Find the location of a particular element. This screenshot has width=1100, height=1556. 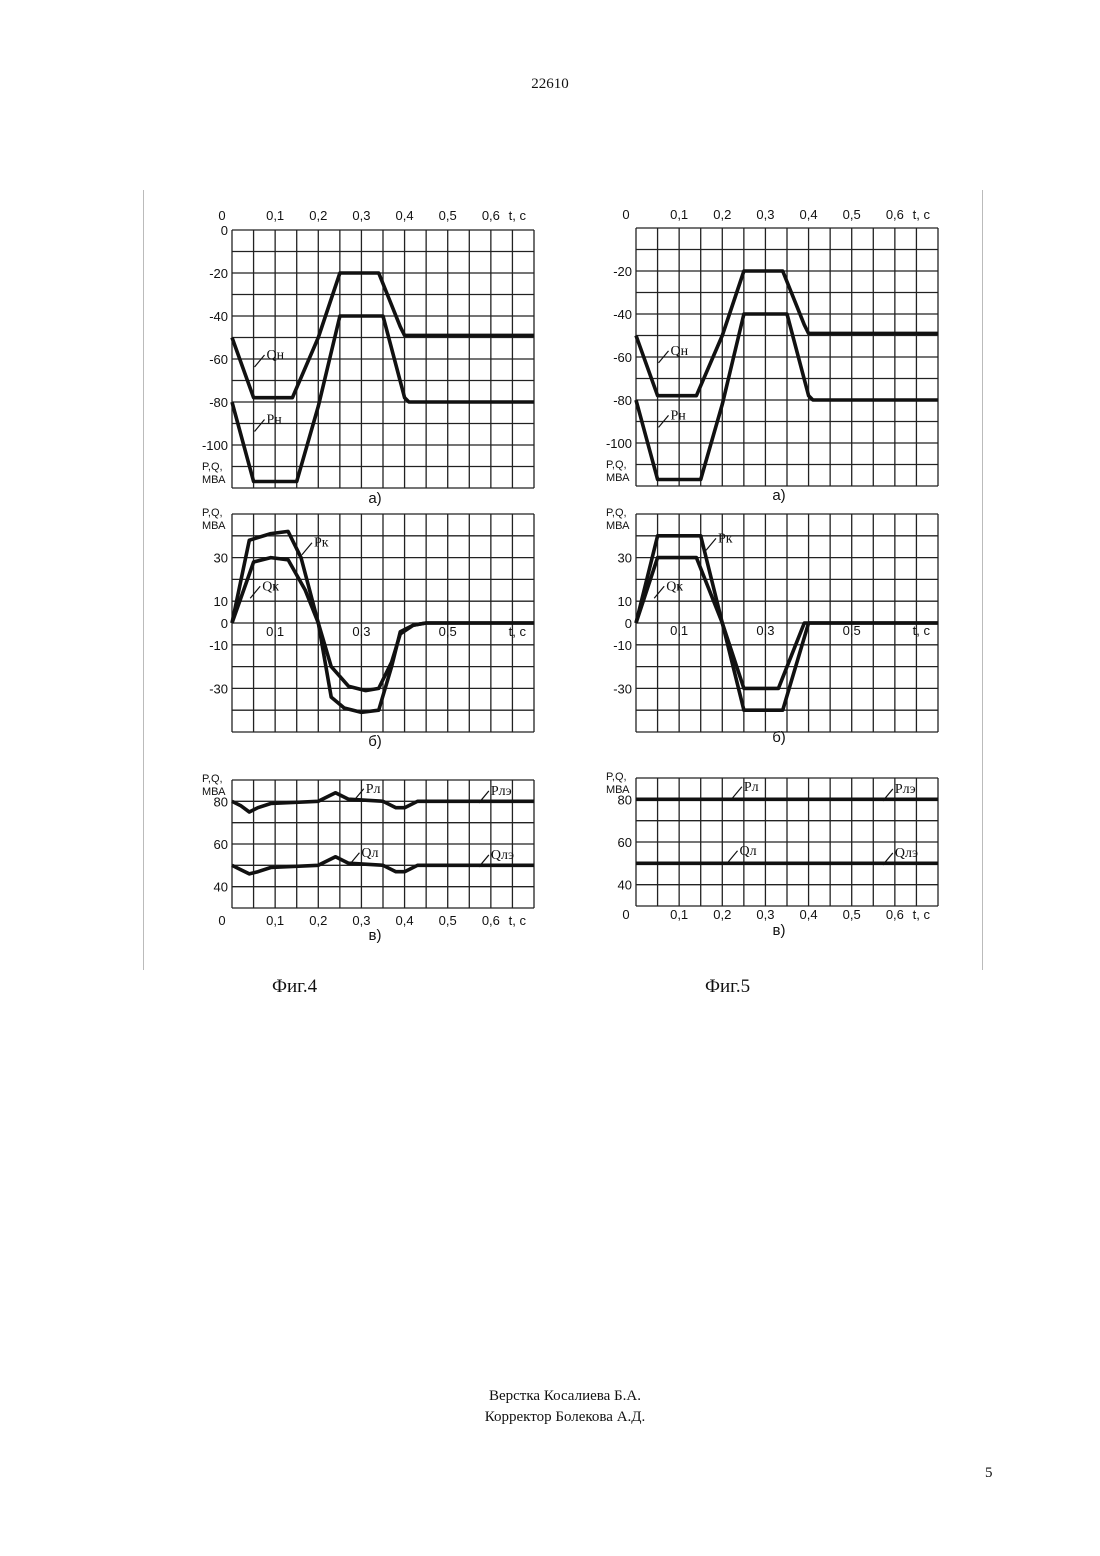

panel-1-ytick-4: -80 is located at coordinates (218, 402).